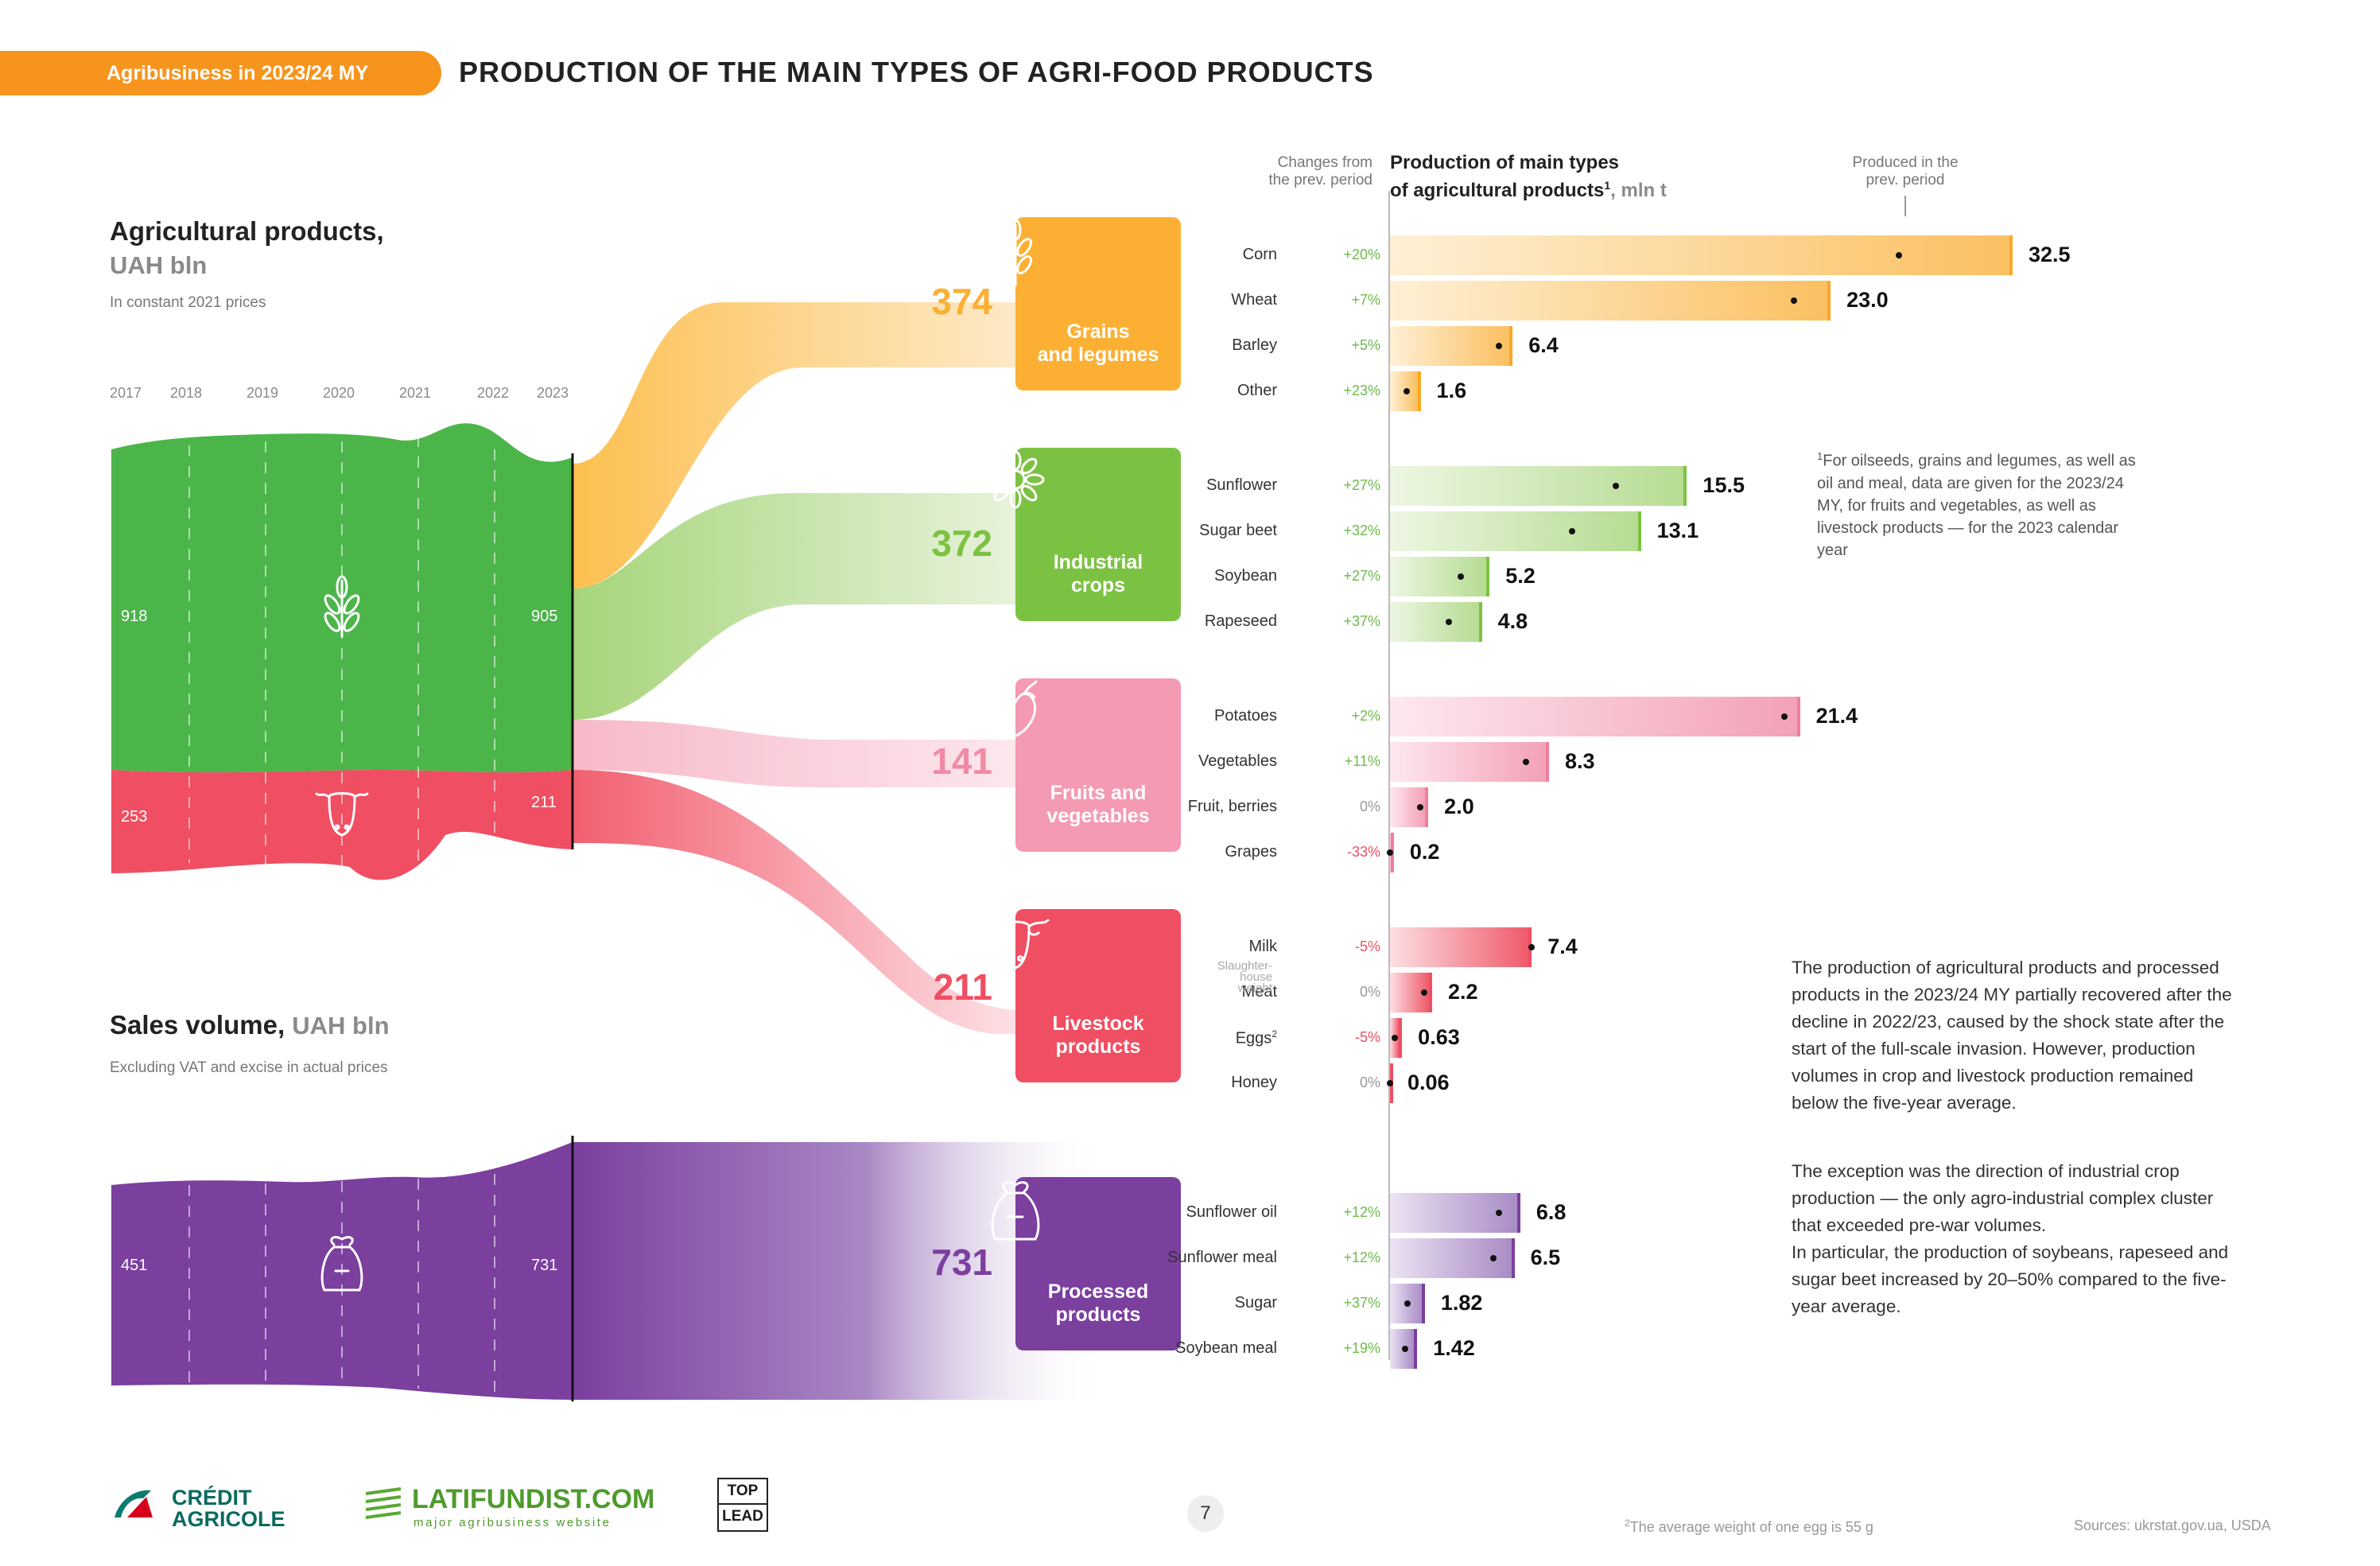 This screenshot has height=1566, width=2380. Describe the element at coordinates (494, 393) in the screenshot. I see `year-label: 2022` at that location.